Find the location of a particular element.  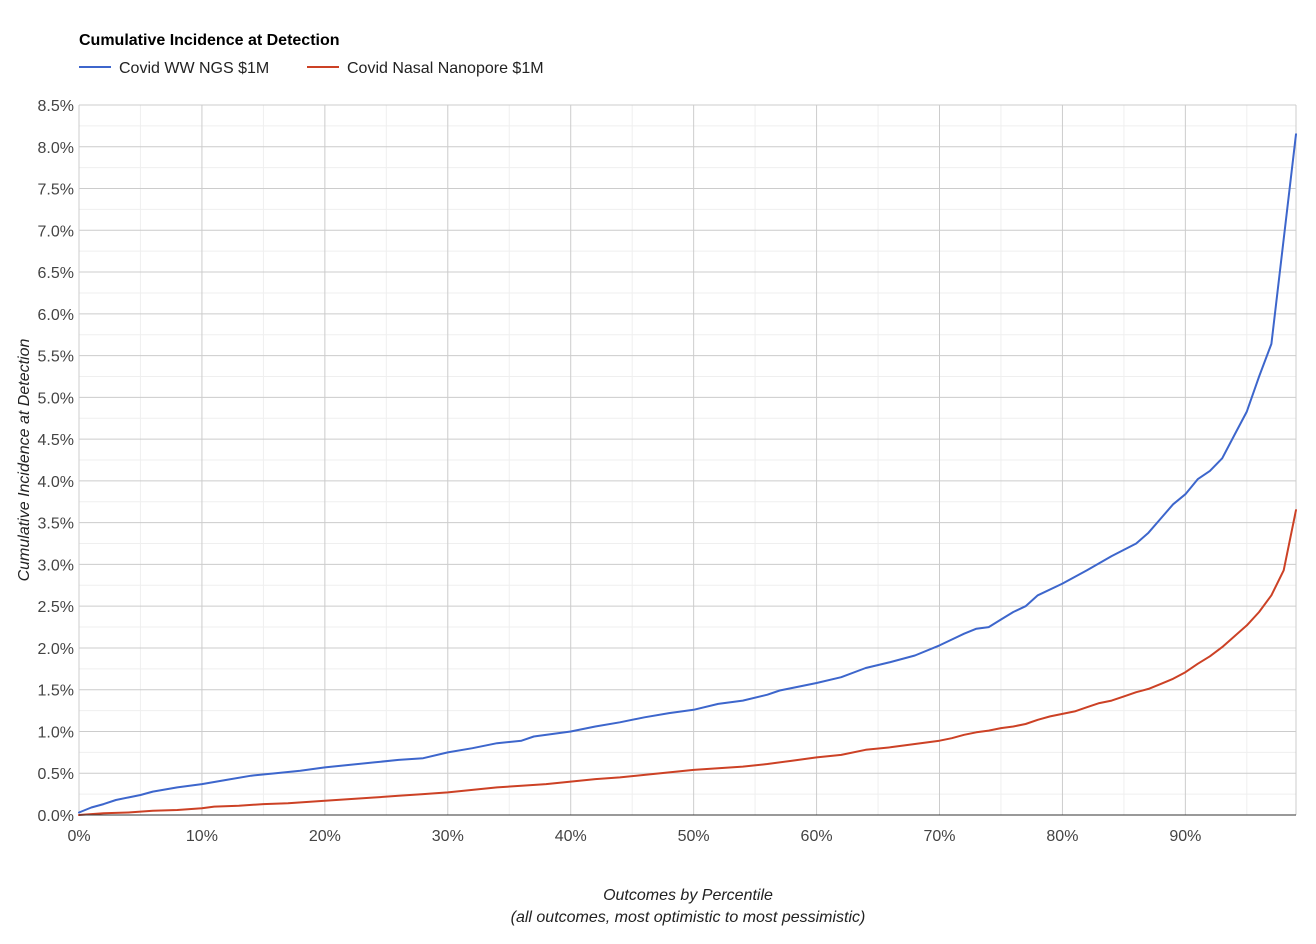

y-tick-label: 2.0% is located at coordinates (56, 649).